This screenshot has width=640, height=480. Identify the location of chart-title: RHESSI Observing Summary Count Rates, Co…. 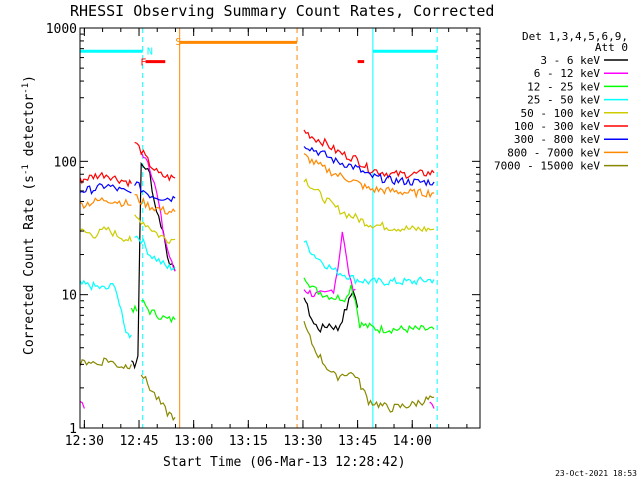
(282, 11).